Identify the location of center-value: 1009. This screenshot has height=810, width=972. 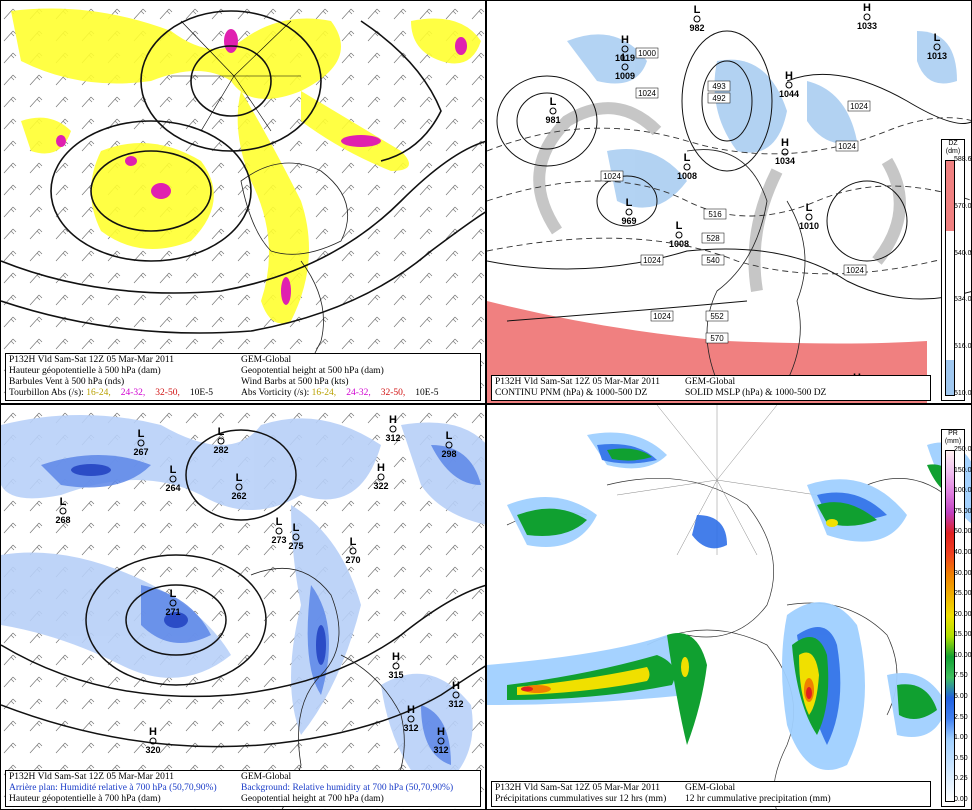
(625, 76).